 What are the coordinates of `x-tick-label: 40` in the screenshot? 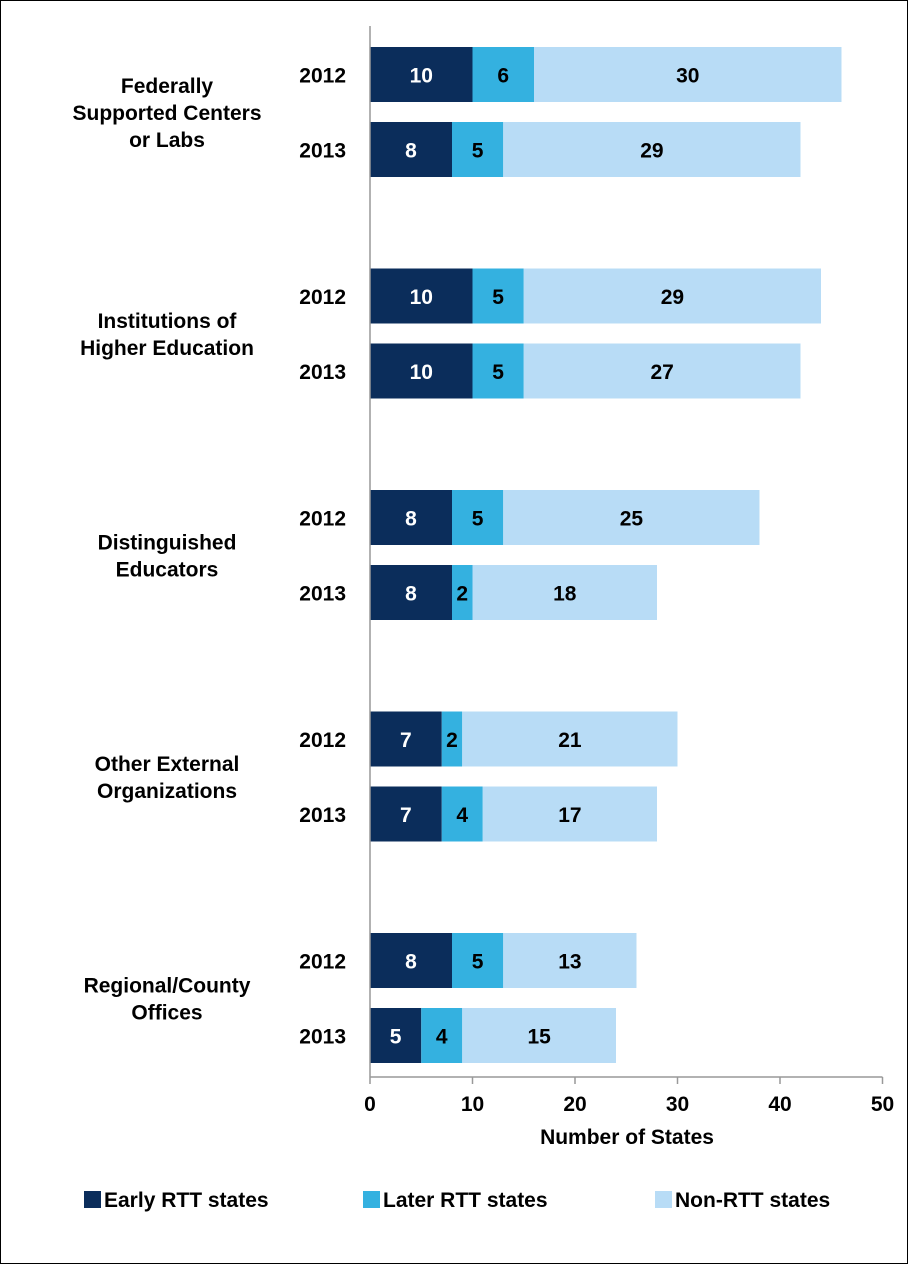 It's located at (779, 1104).